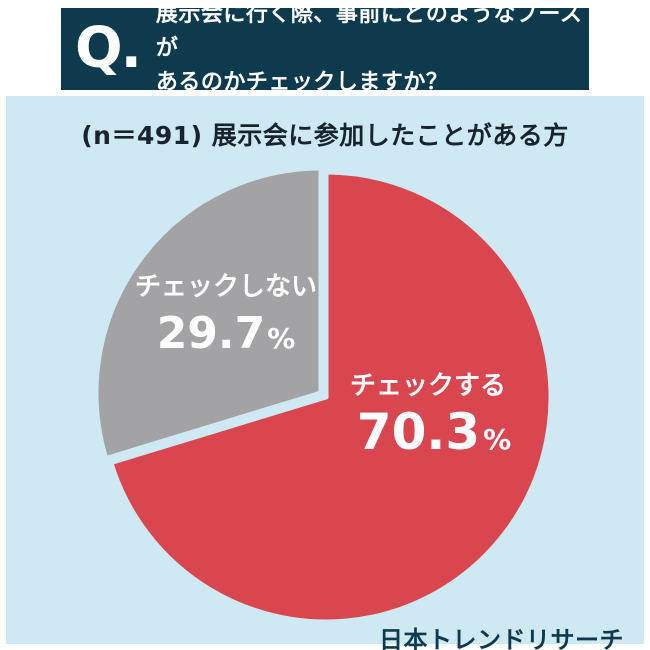  What do you see at coordinates (211, 333) in the screenshot?
I see `slice-nocheck-value-number: 29.7` at bounding box center [211, 333].